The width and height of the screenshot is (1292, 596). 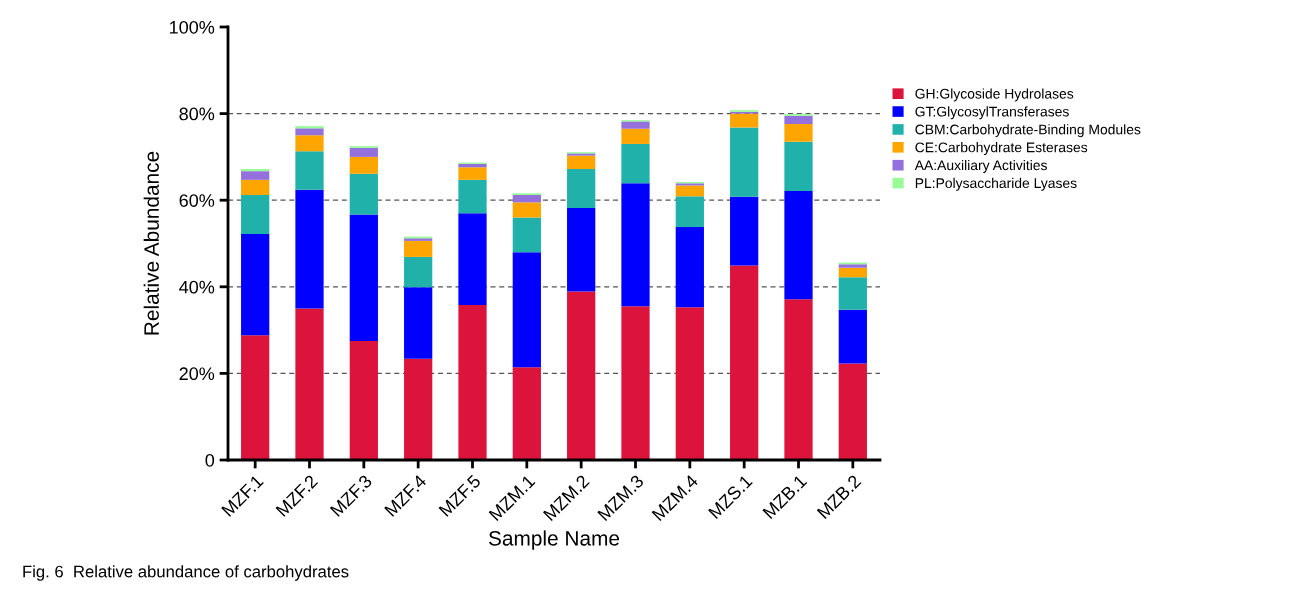 I want to click on legend-label: CE:Carbohydrate Esterases, so click(x=1001, y=149).